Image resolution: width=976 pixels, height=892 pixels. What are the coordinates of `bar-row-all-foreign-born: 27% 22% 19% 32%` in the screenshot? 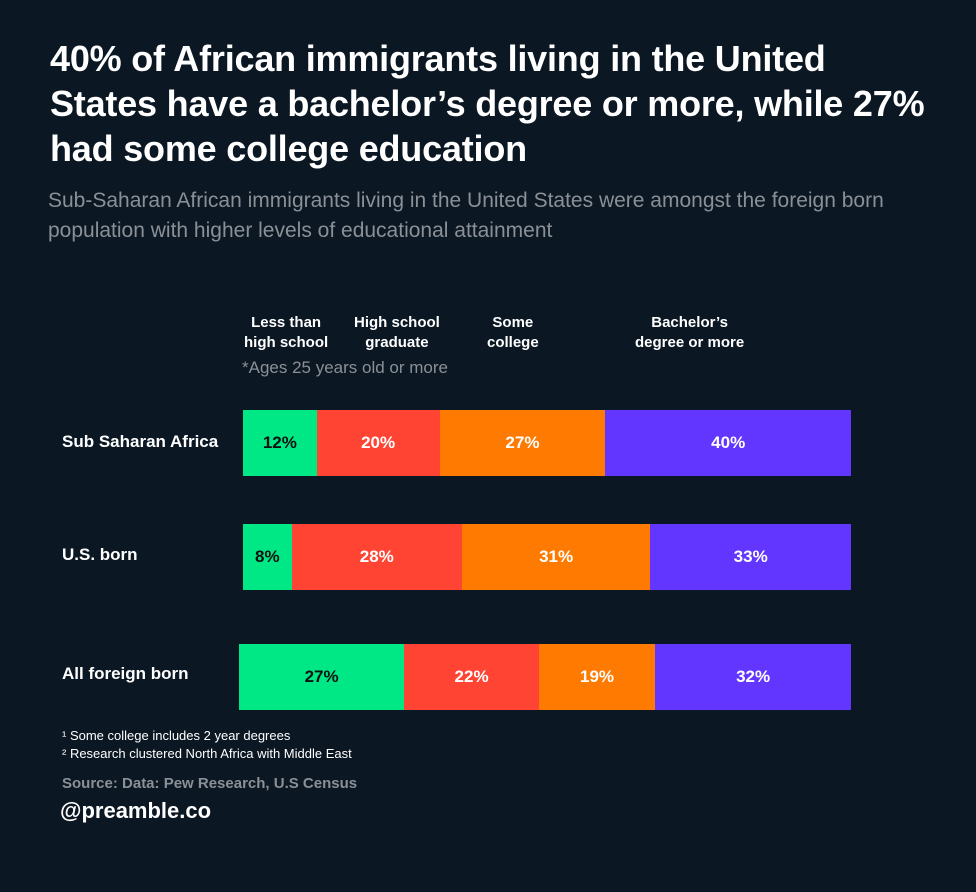 It's located at (545, 677).